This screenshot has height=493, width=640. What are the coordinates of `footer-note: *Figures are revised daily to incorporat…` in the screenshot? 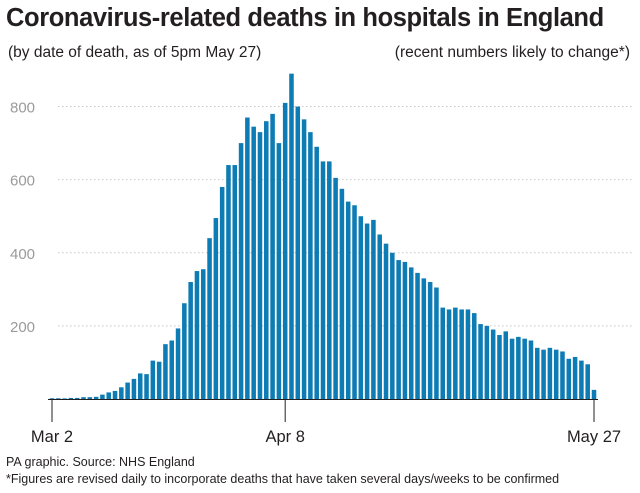 It's located at (283, 479).